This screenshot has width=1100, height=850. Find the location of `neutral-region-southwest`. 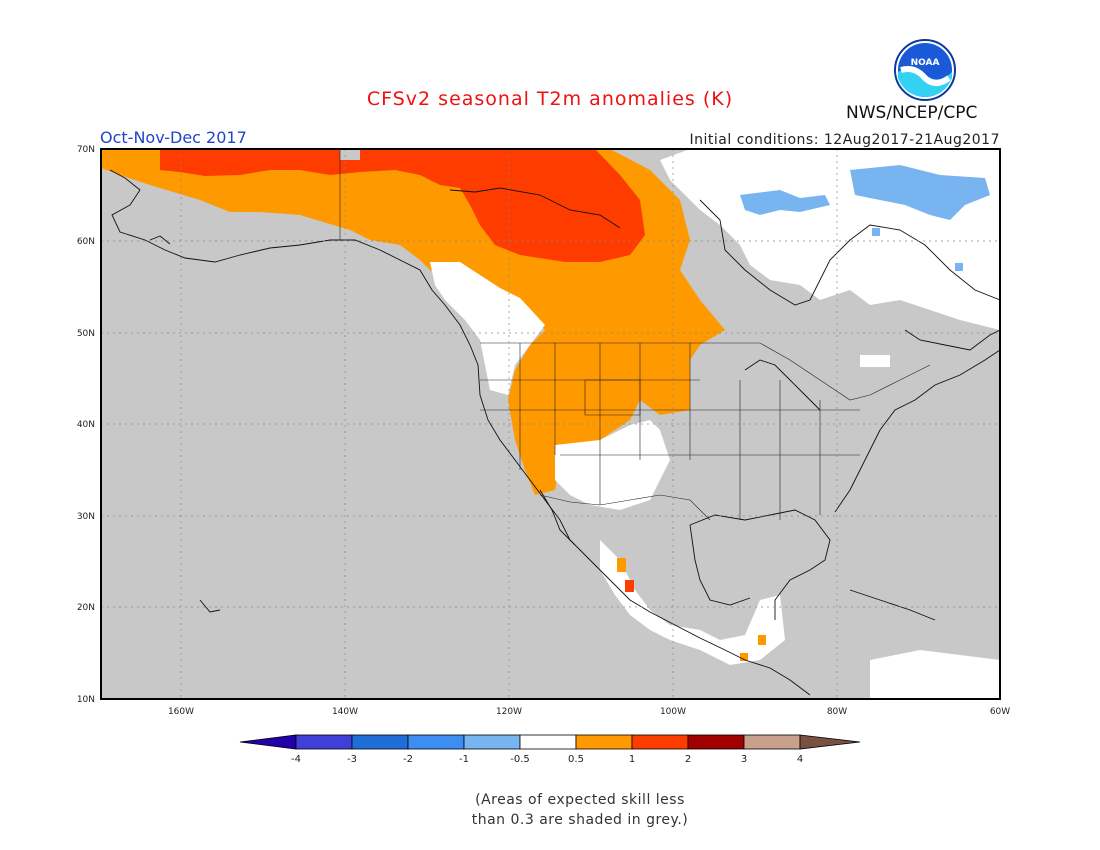

neutral-region-southwest is located at coordinates (612, 465).